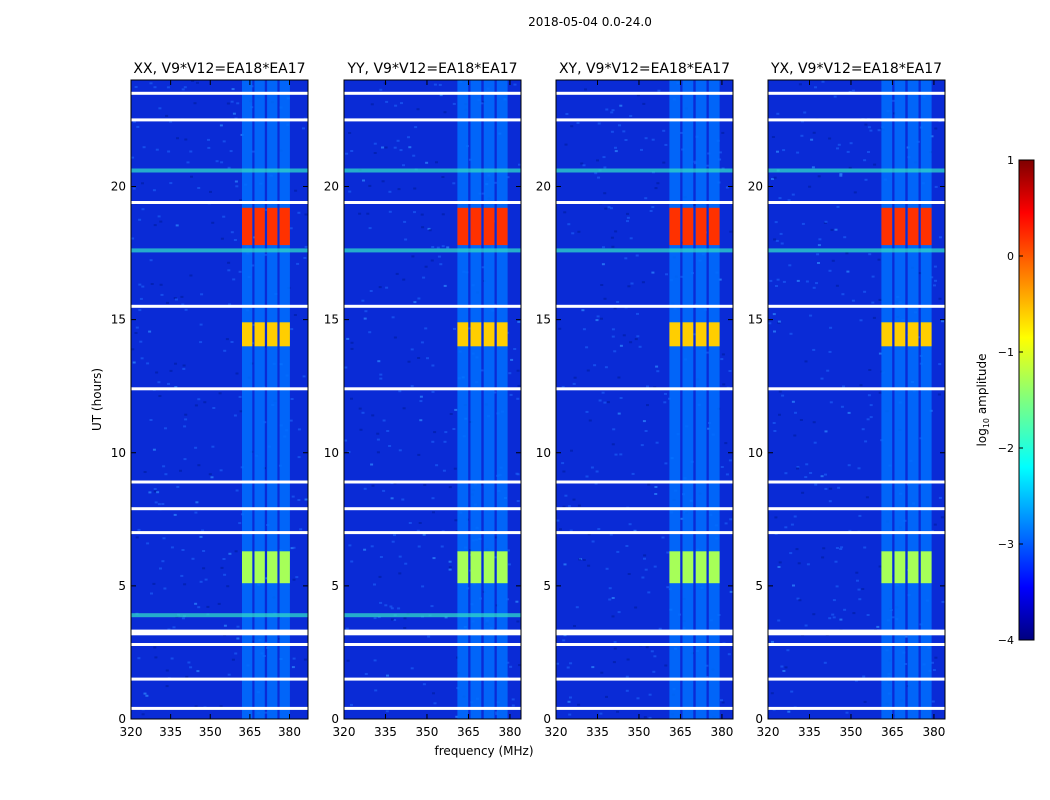 The image size is (1050, 800). I want to click on colorbar-tick-label: 1, so click(1010, 160).